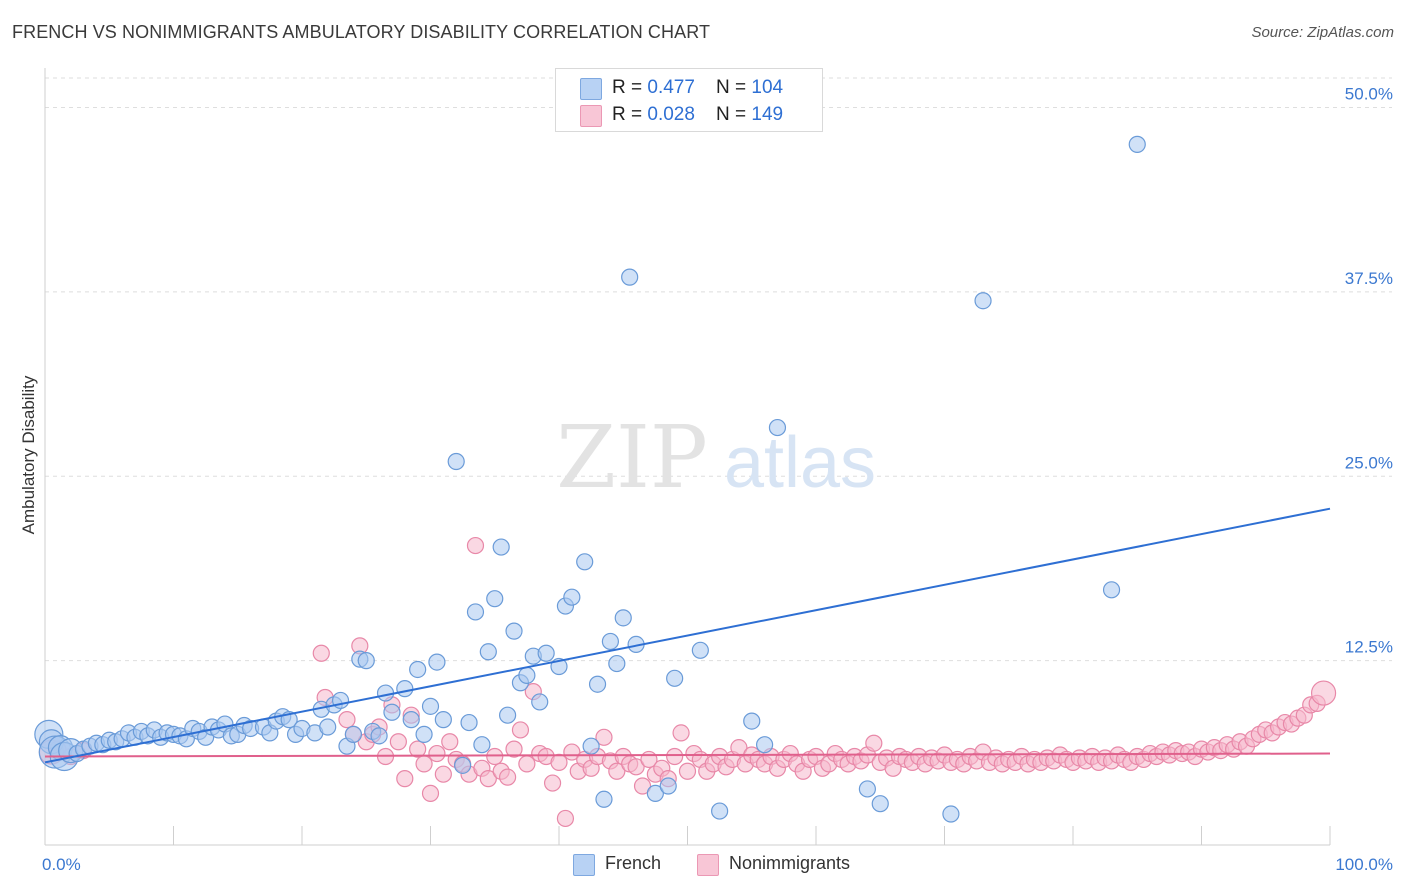 The height and width of the screenshot is (892, 1406). I want to click on watermark-atlas: atlas, so click(800, 463).